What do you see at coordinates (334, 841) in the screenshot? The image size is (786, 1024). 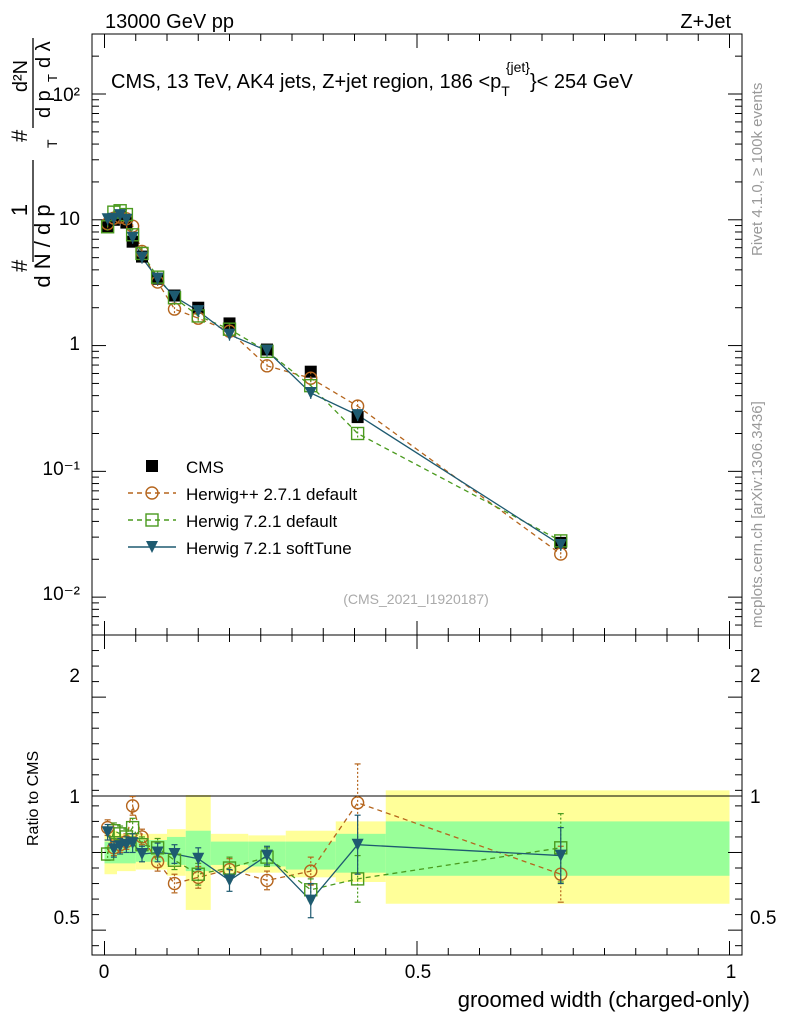 I see `ratio-series-layer` at bounding box center [334, 841].